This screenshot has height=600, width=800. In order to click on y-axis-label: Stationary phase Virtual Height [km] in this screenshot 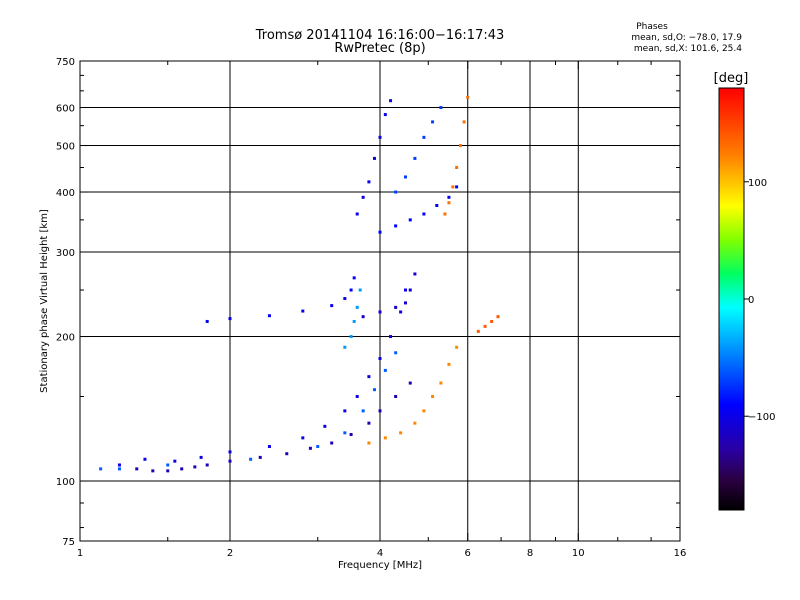, I will do `click(44, 301)`.